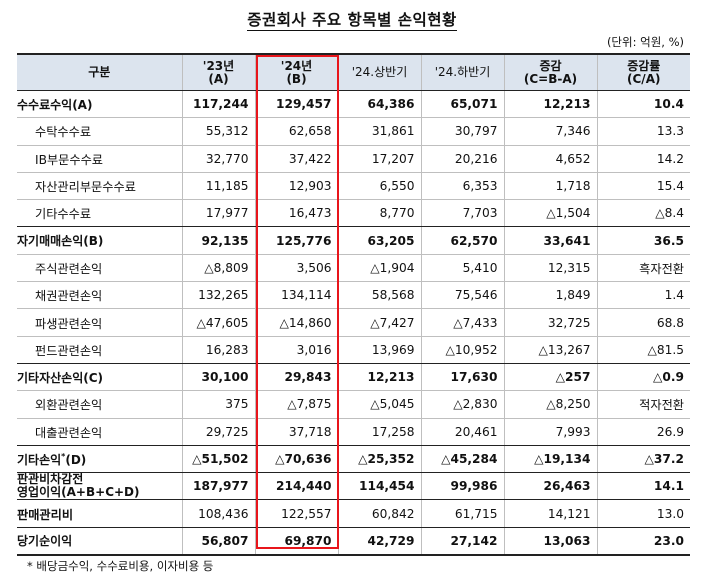 Image resolution: width=704 pixels, height=583 pixels. Describe the element at coordinates (100, 131) in the screenshot. I see `row-label: 수탁수수료` at that location.